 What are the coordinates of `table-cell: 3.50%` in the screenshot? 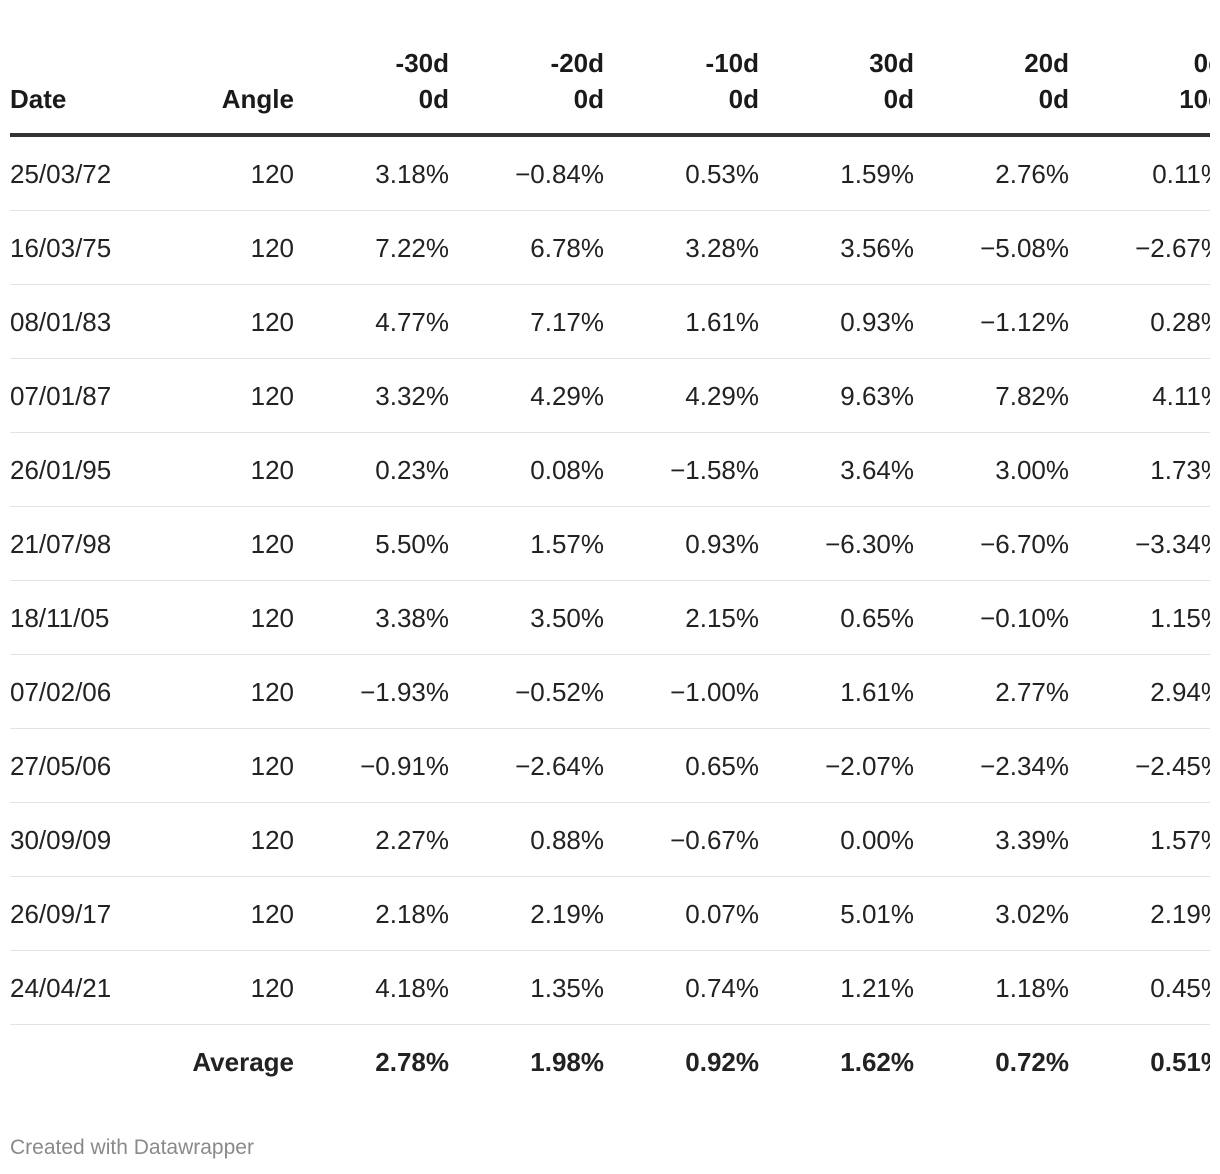 It's located at (567, 618).